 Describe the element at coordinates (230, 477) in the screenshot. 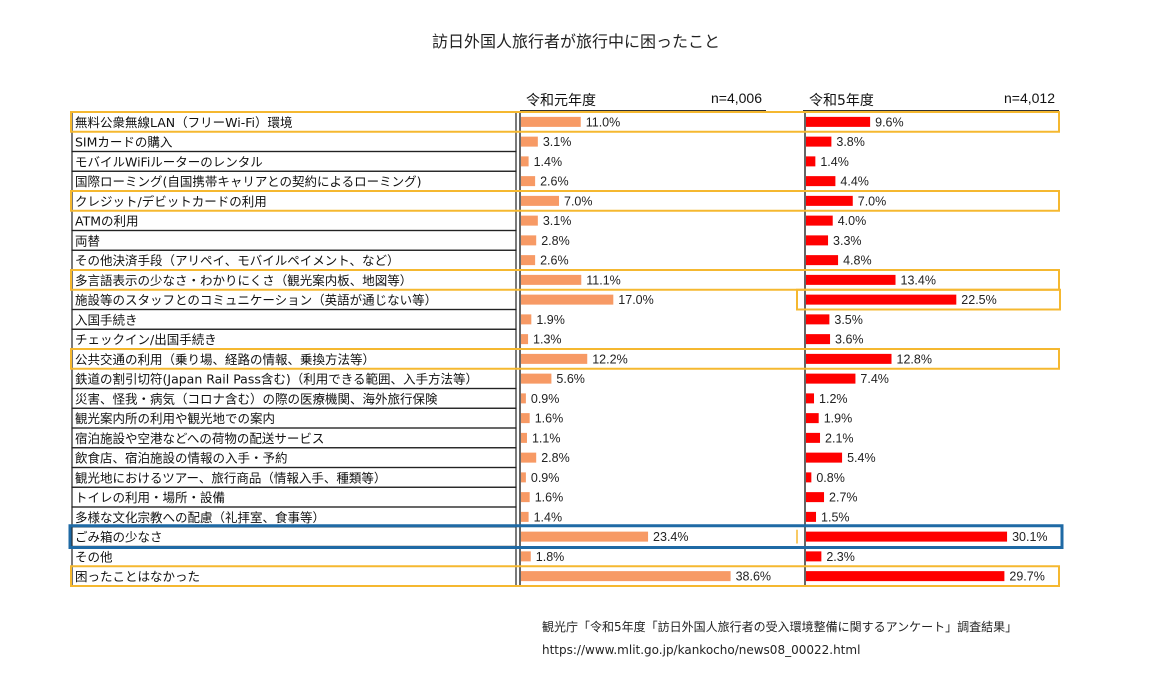

I see `category-label: 観光地におけるツアー、旅行商品（情報入手、種類等）` at that location.